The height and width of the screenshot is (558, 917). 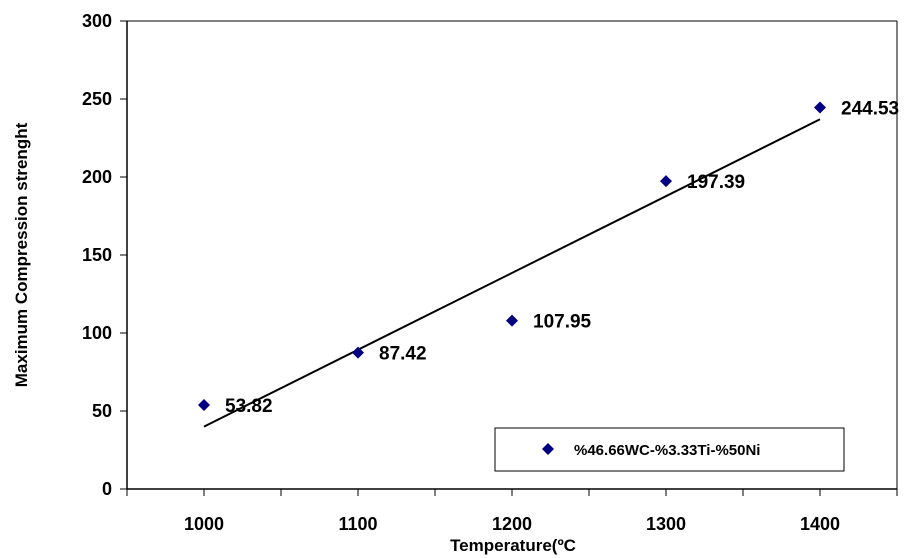 What do you see at coordinates (357, 524) in the screenshot?
I see `x-tick-label: 1100` at bounding box center [357, 524].